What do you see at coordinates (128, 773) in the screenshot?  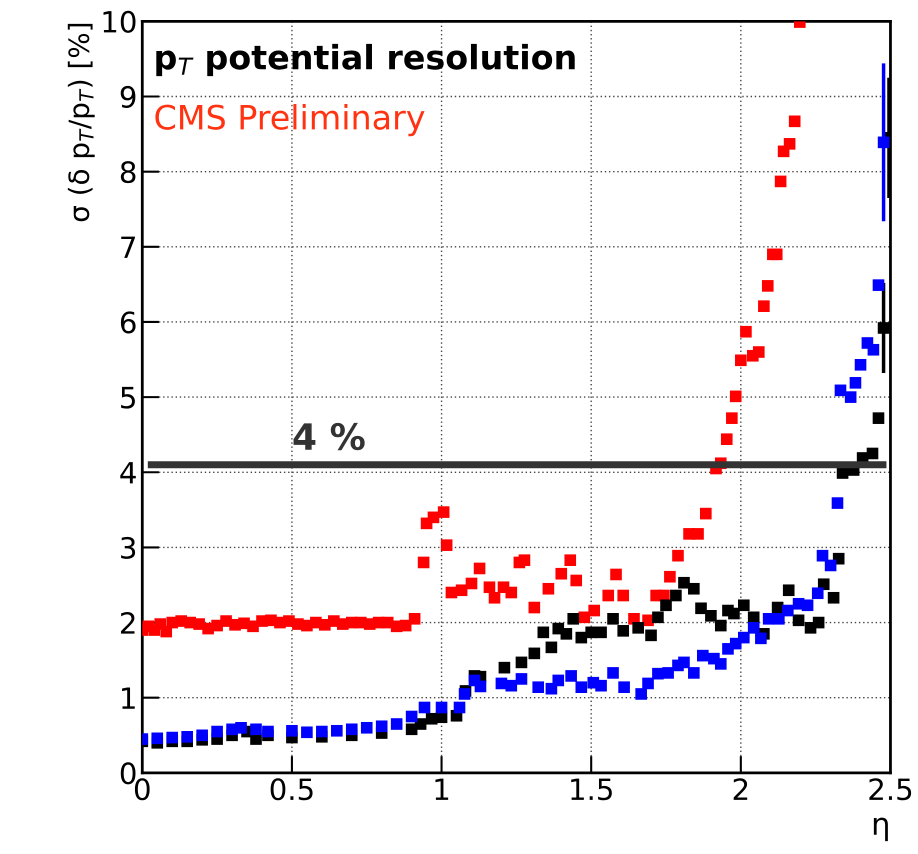 I see `y-tick-label: 0` at bounding box center [128, 773].